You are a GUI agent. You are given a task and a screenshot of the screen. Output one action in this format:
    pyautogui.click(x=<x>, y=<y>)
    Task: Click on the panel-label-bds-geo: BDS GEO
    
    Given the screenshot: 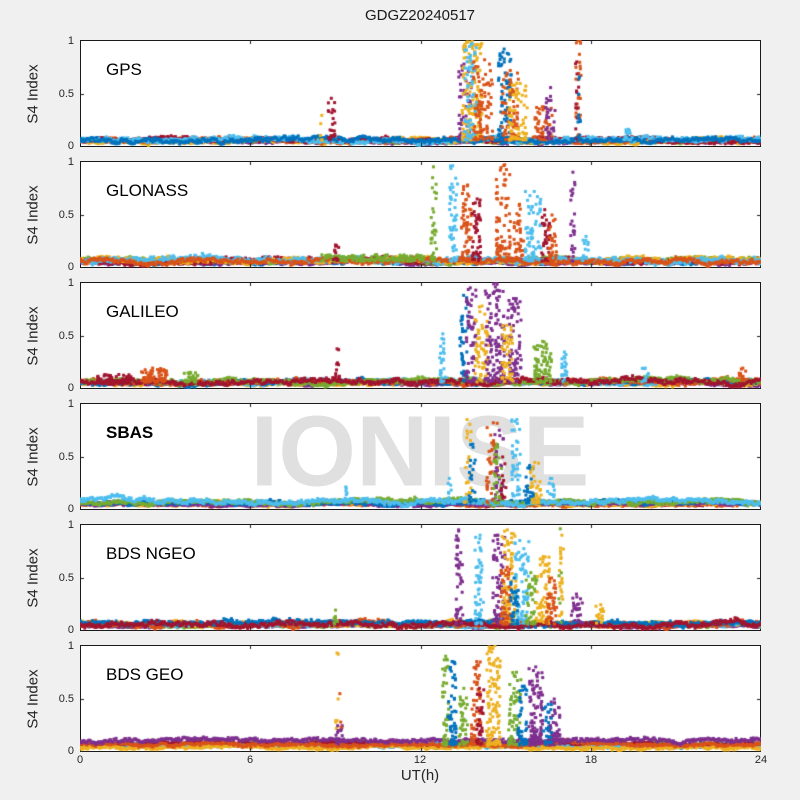 What is the action you would take?
    pyautogui.click(x=145, y=674)
    